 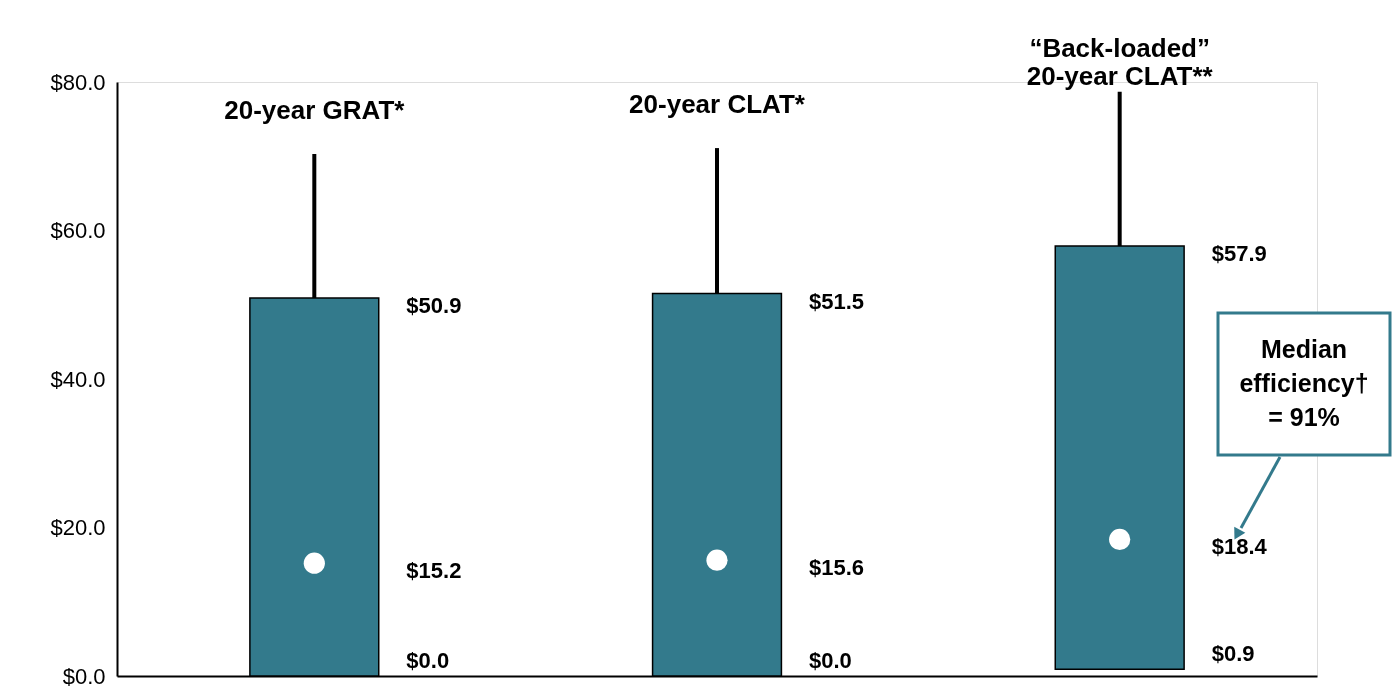 I want to click on text: $50.9, so click(x=434, y=306).